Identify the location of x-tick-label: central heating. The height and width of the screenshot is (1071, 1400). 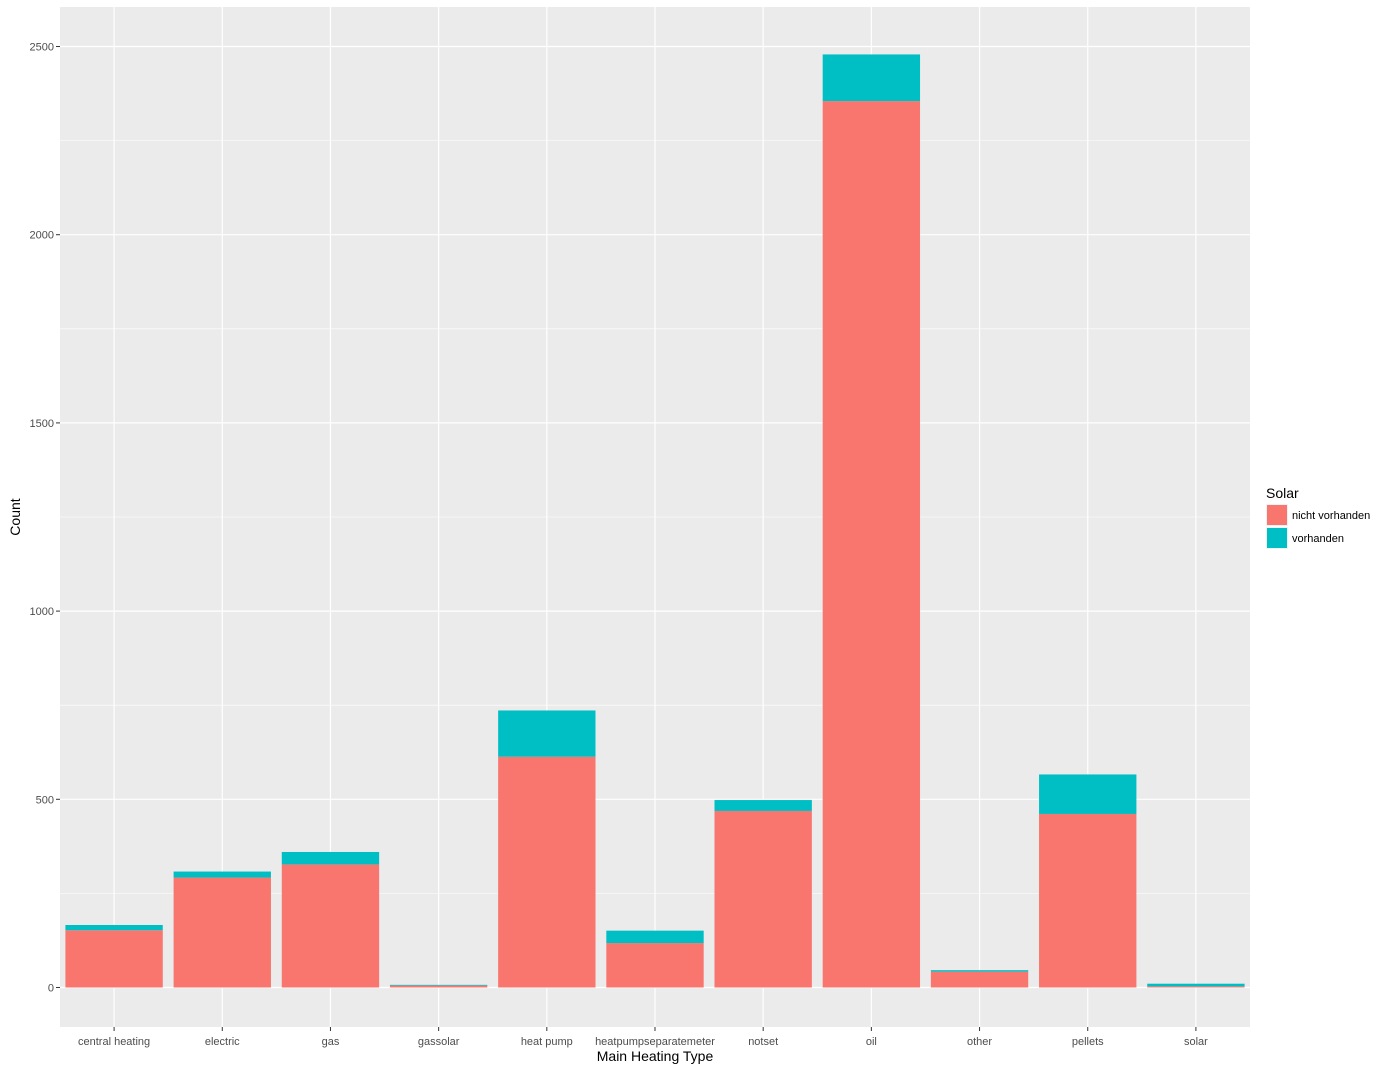
(114, 1042).